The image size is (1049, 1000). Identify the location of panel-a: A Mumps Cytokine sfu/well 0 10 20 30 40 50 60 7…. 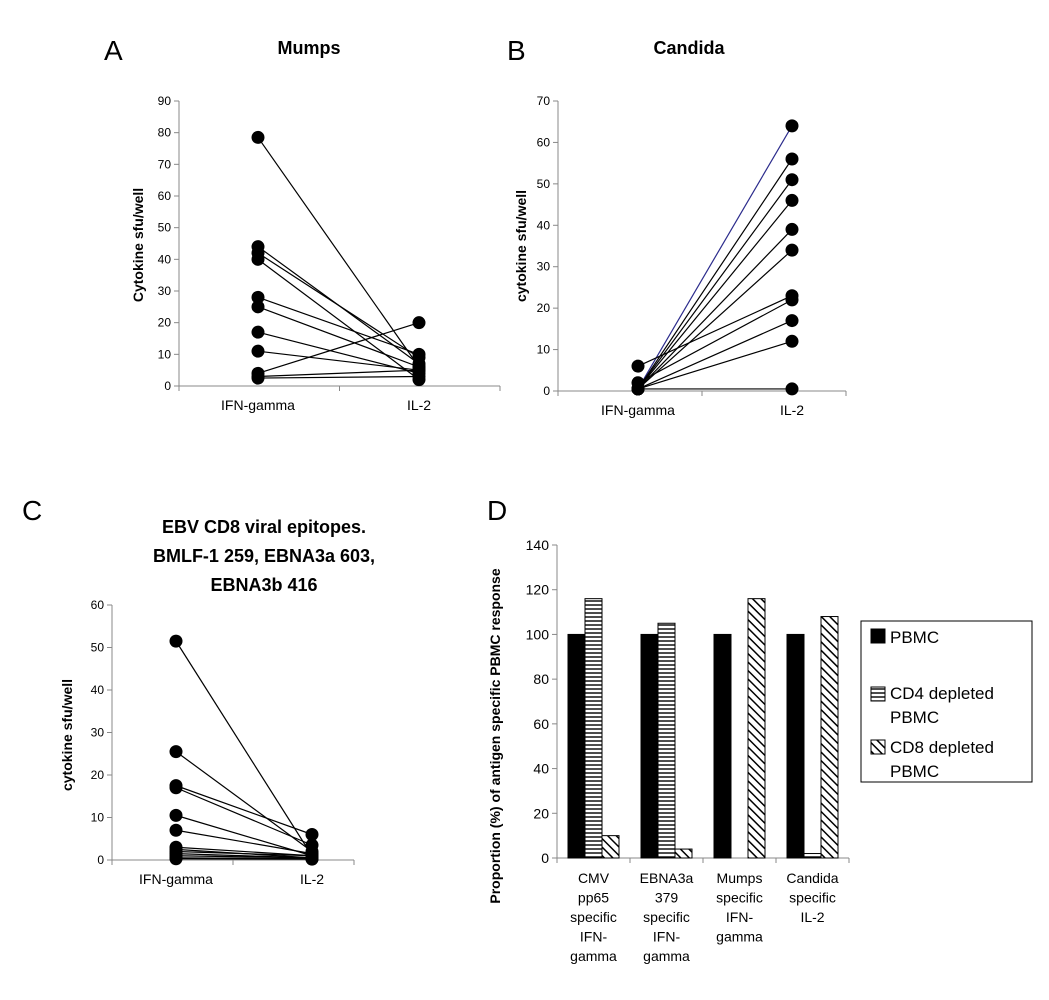
(302, 224).